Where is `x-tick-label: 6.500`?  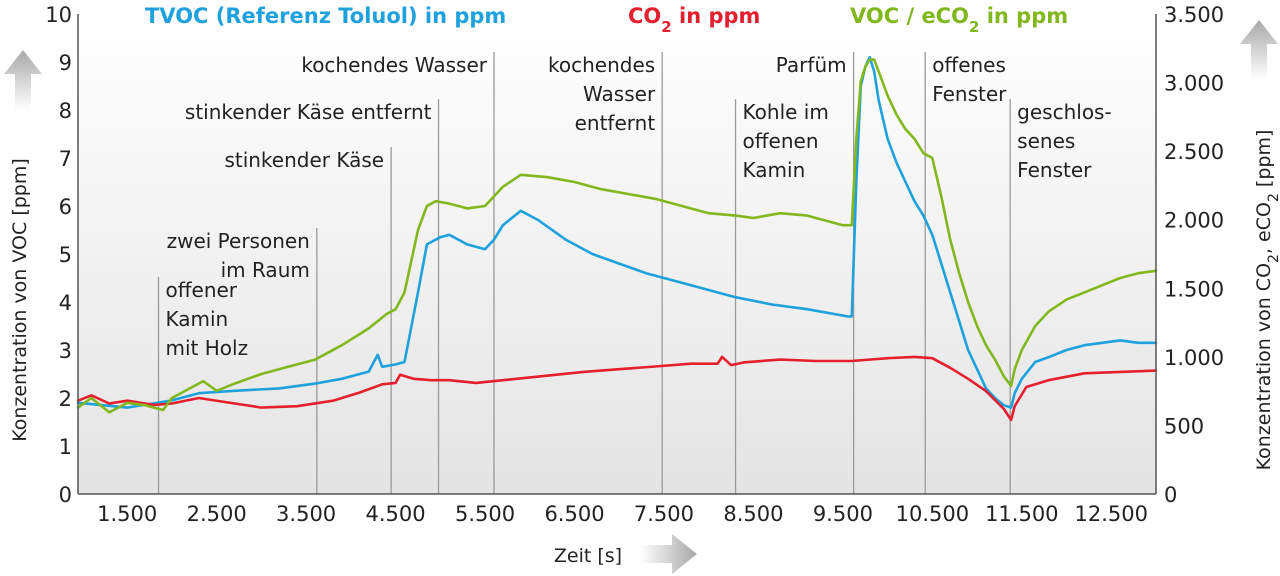
x-tick-label: 6.500 is located at coordinates (574, 514).